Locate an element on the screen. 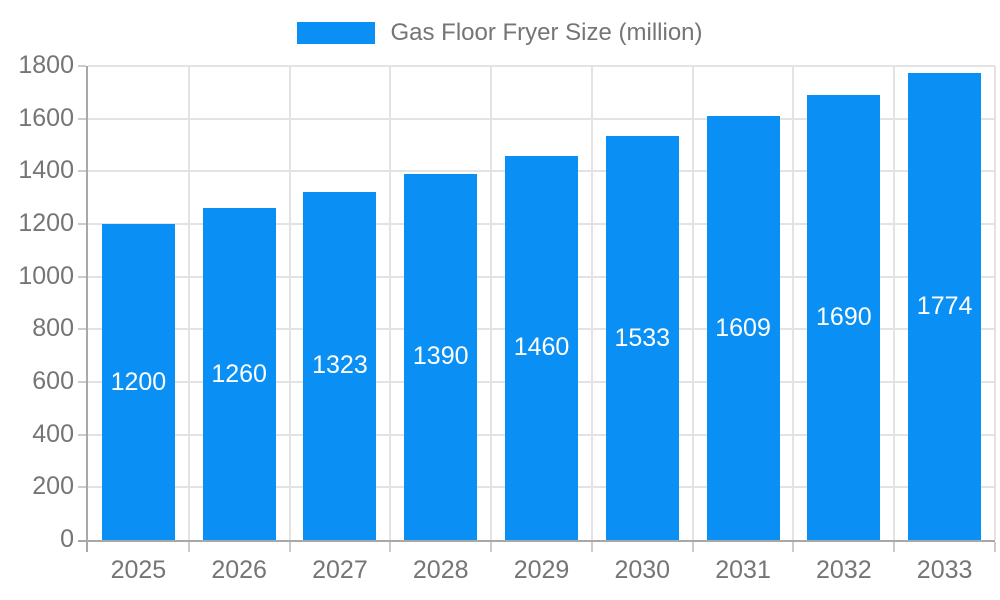 This screenshot has width=1000, height=600. x-axis-line is located at coordinates (536, 541).